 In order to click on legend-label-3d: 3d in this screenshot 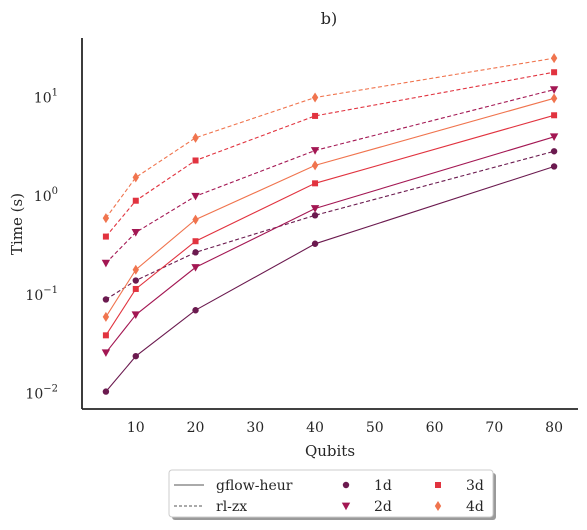, I will do `click(475, 486)`.